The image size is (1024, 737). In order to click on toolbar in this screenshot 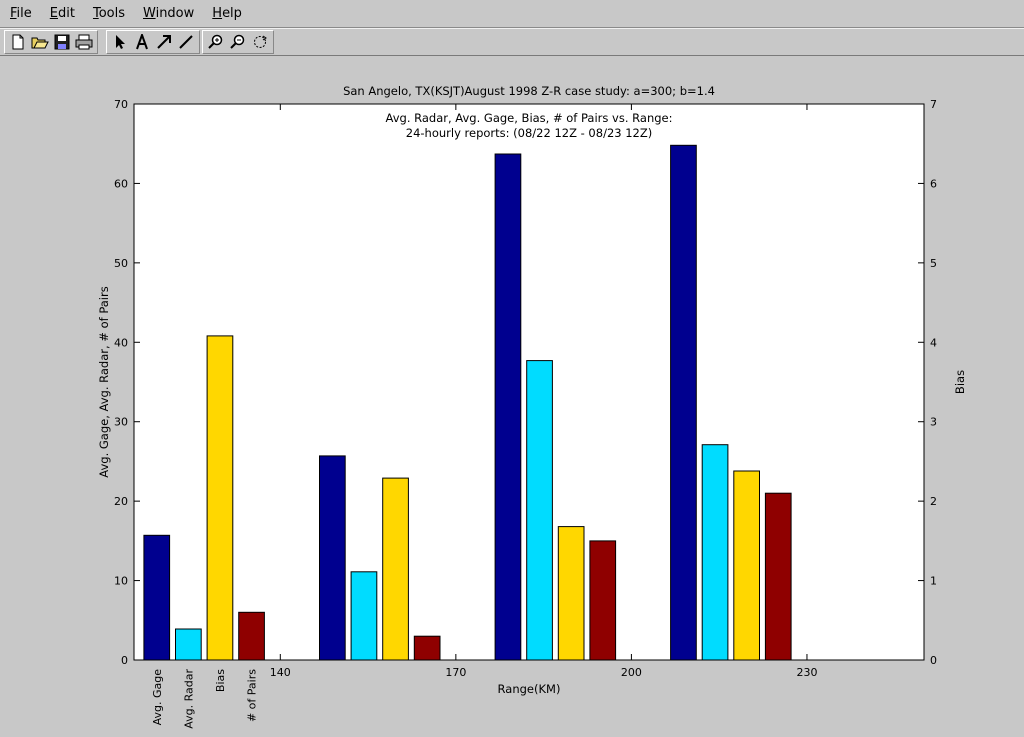, I will do `click(512, 42)`.